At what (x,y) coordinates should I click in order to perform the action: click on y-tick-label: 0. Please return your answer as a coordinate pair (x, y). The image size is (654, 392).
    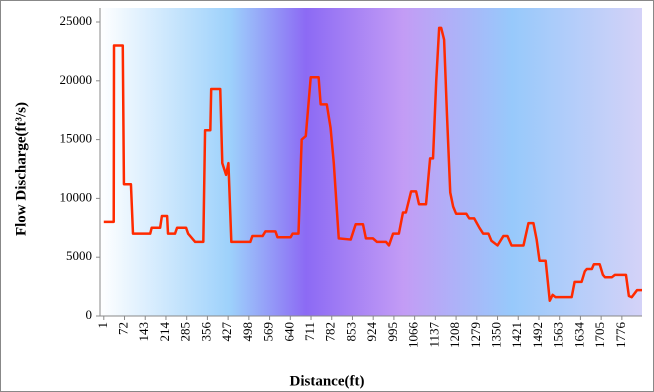
    Looking at the image, I should click on (89, 314).